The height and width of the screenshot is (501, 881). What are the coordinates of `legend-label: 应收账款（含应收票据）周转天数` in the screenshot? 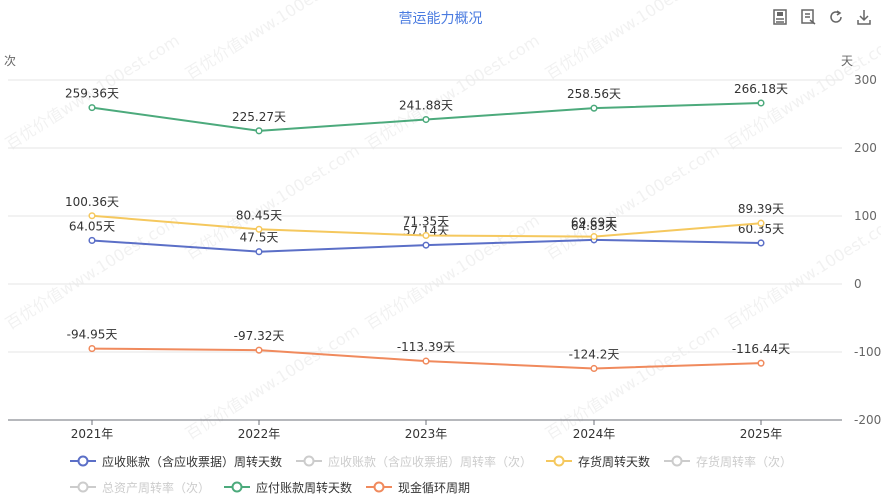 It's located at (192, 461).